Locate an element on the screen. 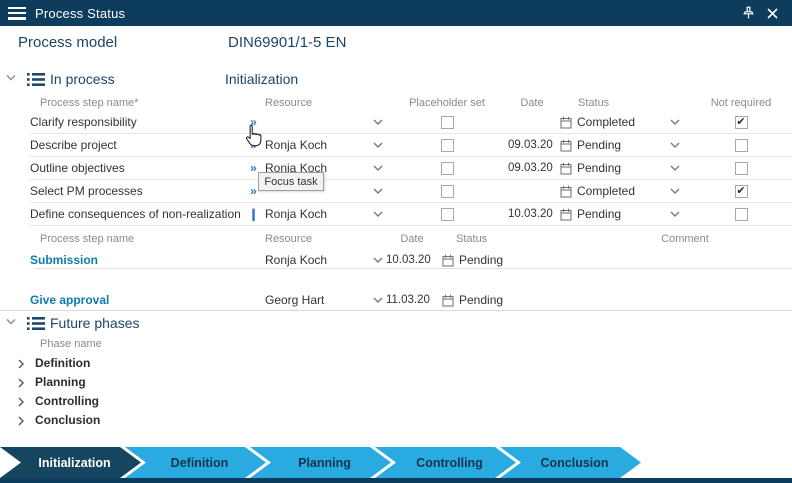  step-name-cell: Clarify responsibility is located at coordinates (83, 122).